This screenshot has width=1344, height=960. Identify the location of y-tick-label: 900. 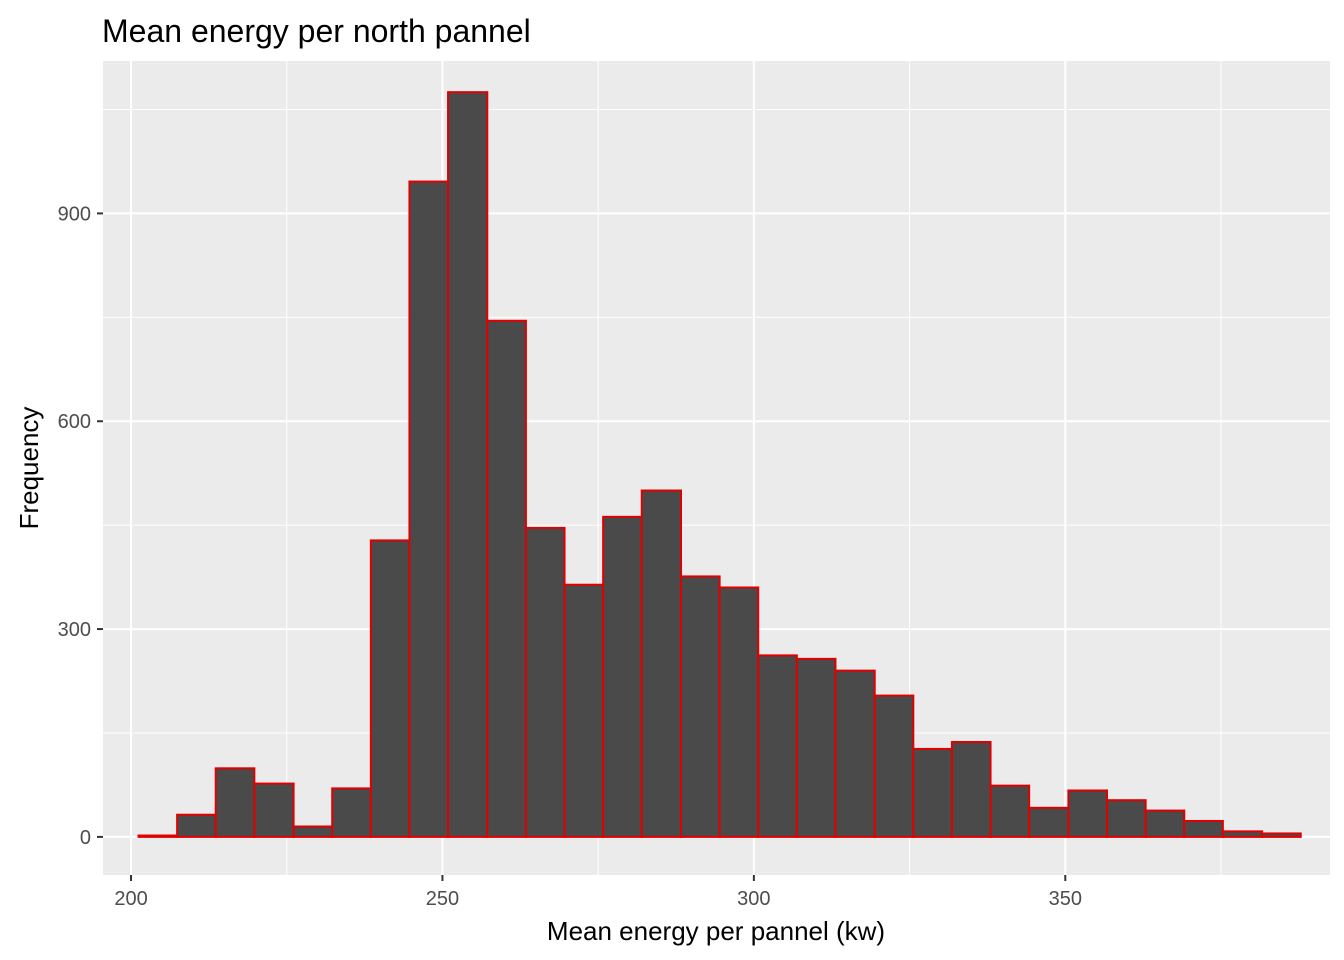
(74, 214).